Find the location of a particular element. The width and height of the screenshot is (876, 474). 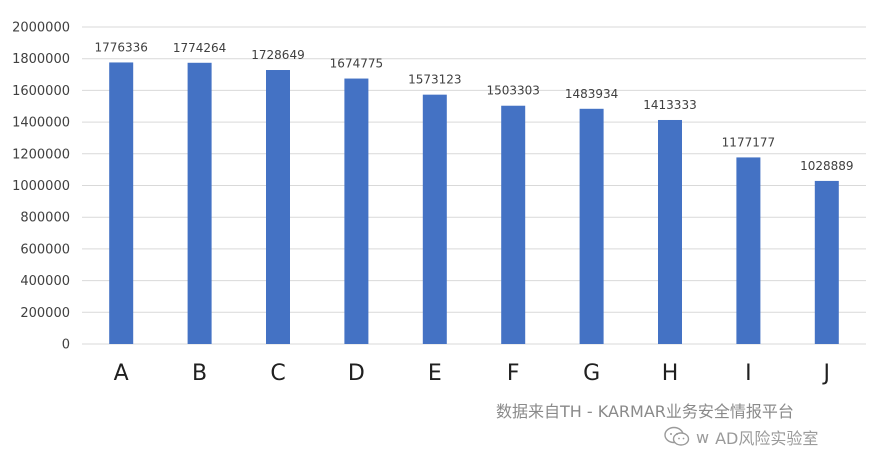

y-tick-label: 1400000 is located at coordinates (41, 123).